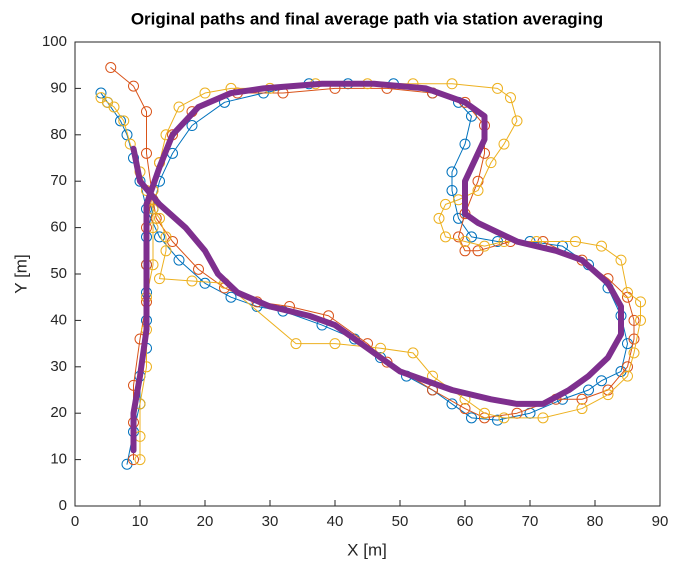  Describe the element at coordinates (63, 505) in the screenshot. I see `y-tick-label: 0` at that location.